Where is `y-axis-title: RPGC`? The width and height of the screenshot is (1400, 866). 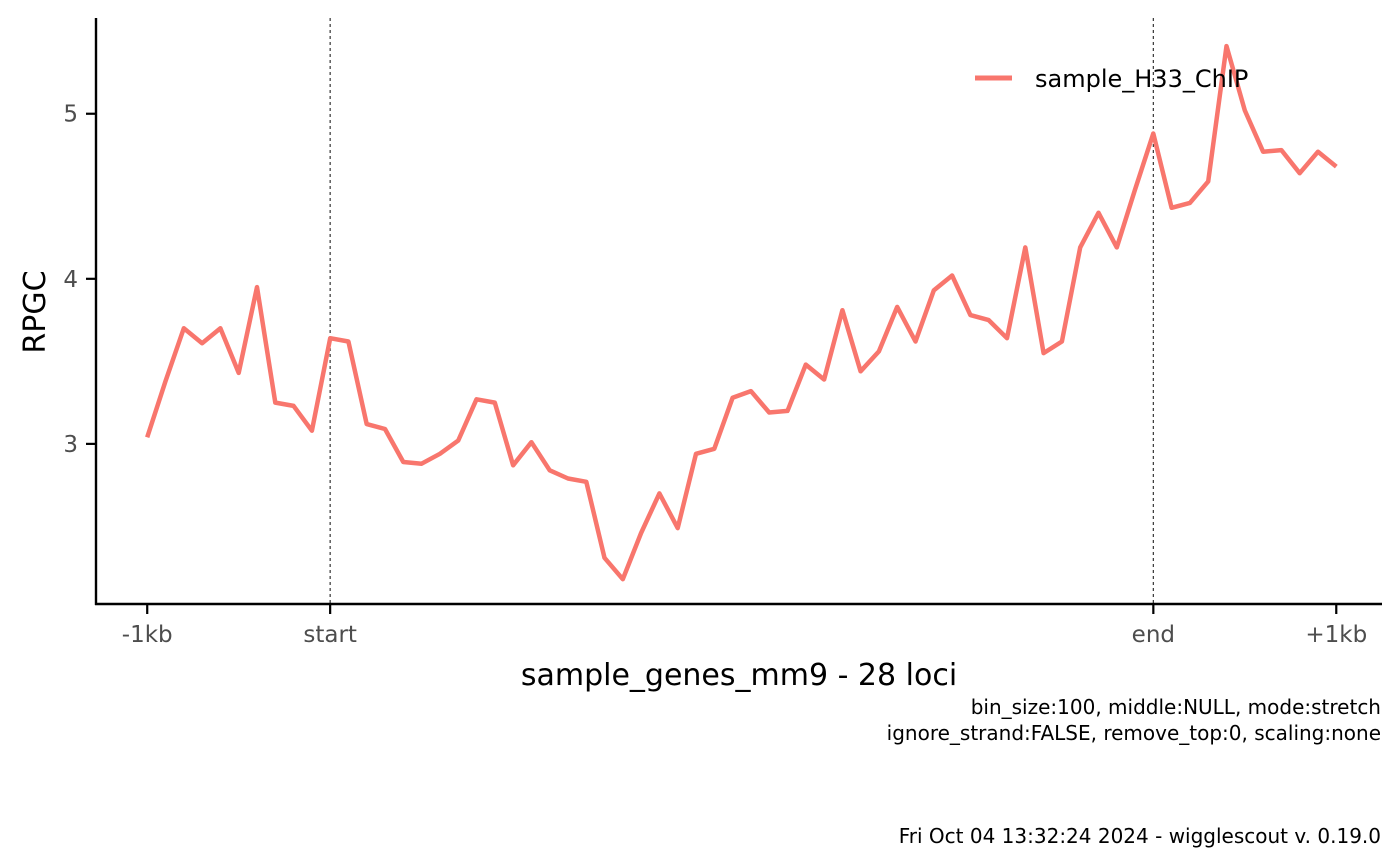
y-axis-title: RPGC is located at coordinates (35, 311).